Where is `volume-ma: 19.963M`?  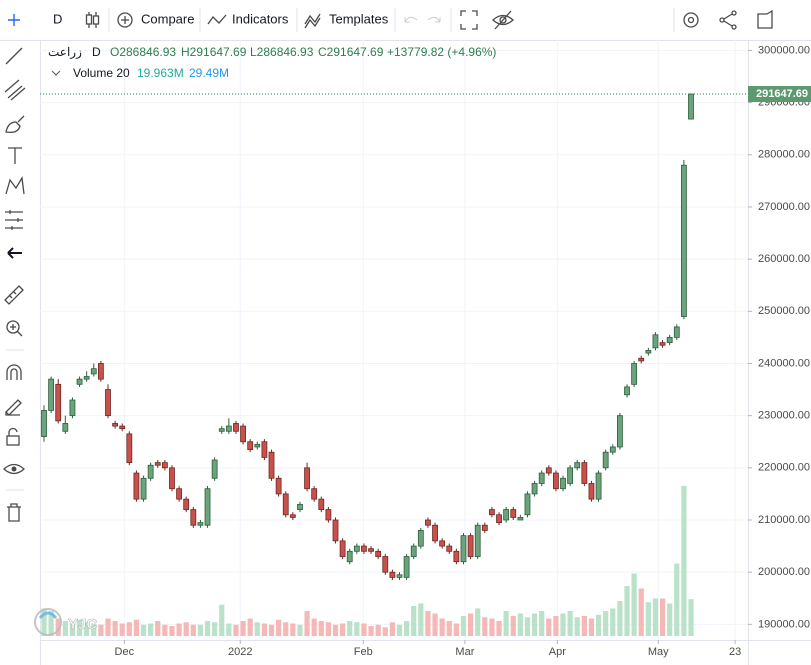 volume-ma: 19.963M is located at coordinates (160, 73).